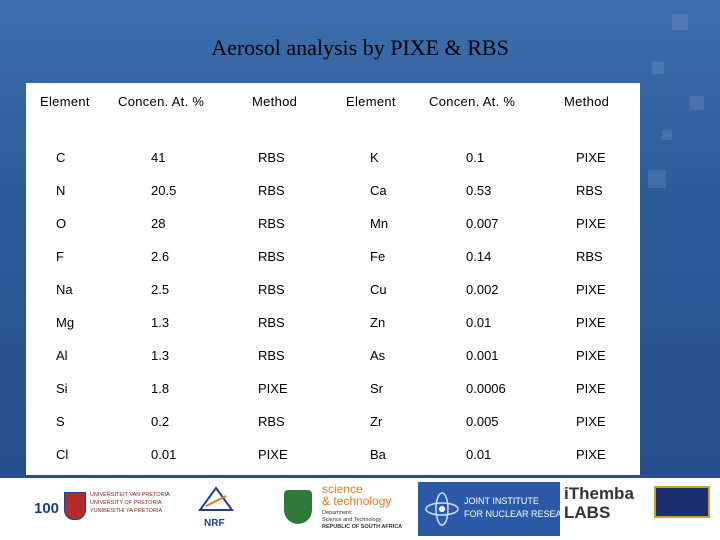 The height and width of the screenshot is (540, 720). I want to click on table-row: C 41 RBS K 0.1 PIXE, so click(333, 157).